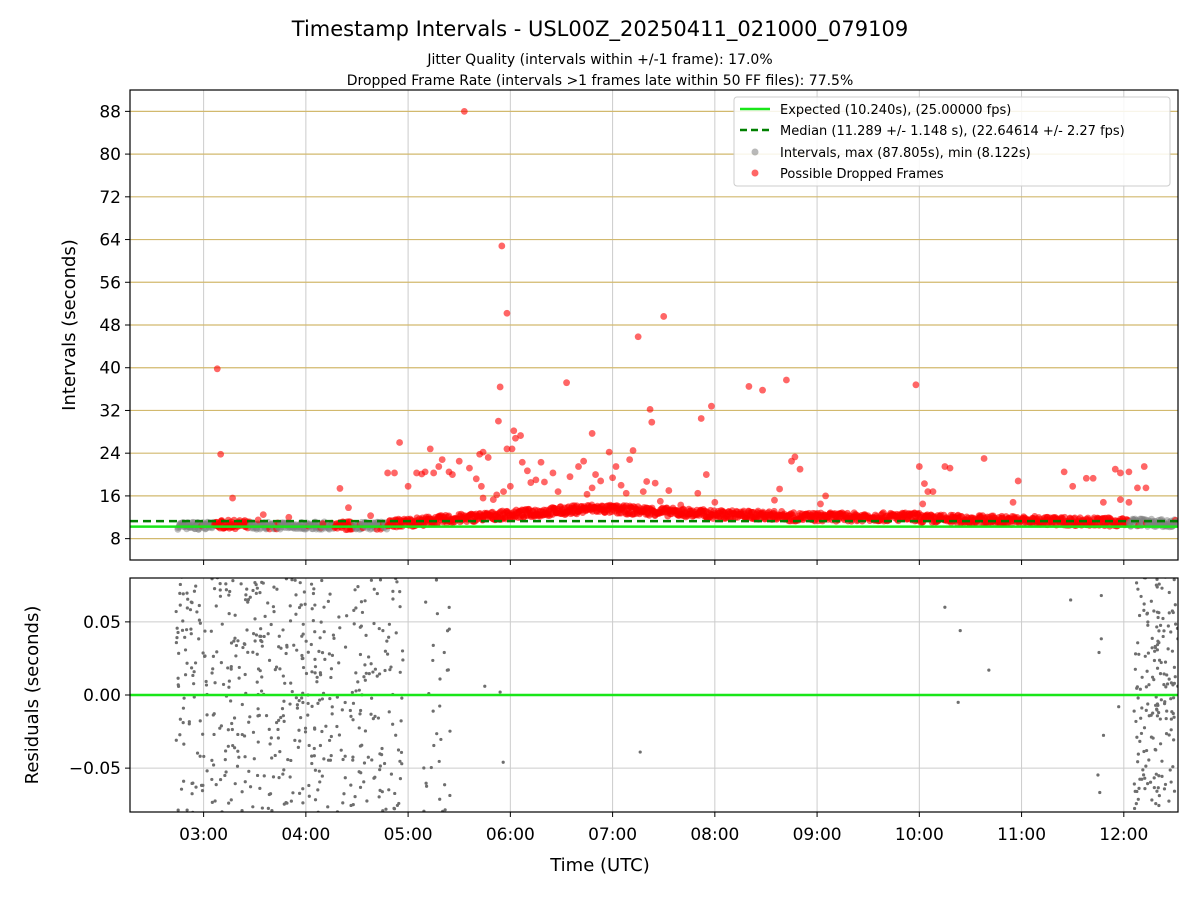 Image resolution: width=1200 pixels, height=900 pixels. What do you see at coordinates (1123, 835) in the screenshot?
I see `x-tick-label: 12:00` at bounding box center [1123, 835].